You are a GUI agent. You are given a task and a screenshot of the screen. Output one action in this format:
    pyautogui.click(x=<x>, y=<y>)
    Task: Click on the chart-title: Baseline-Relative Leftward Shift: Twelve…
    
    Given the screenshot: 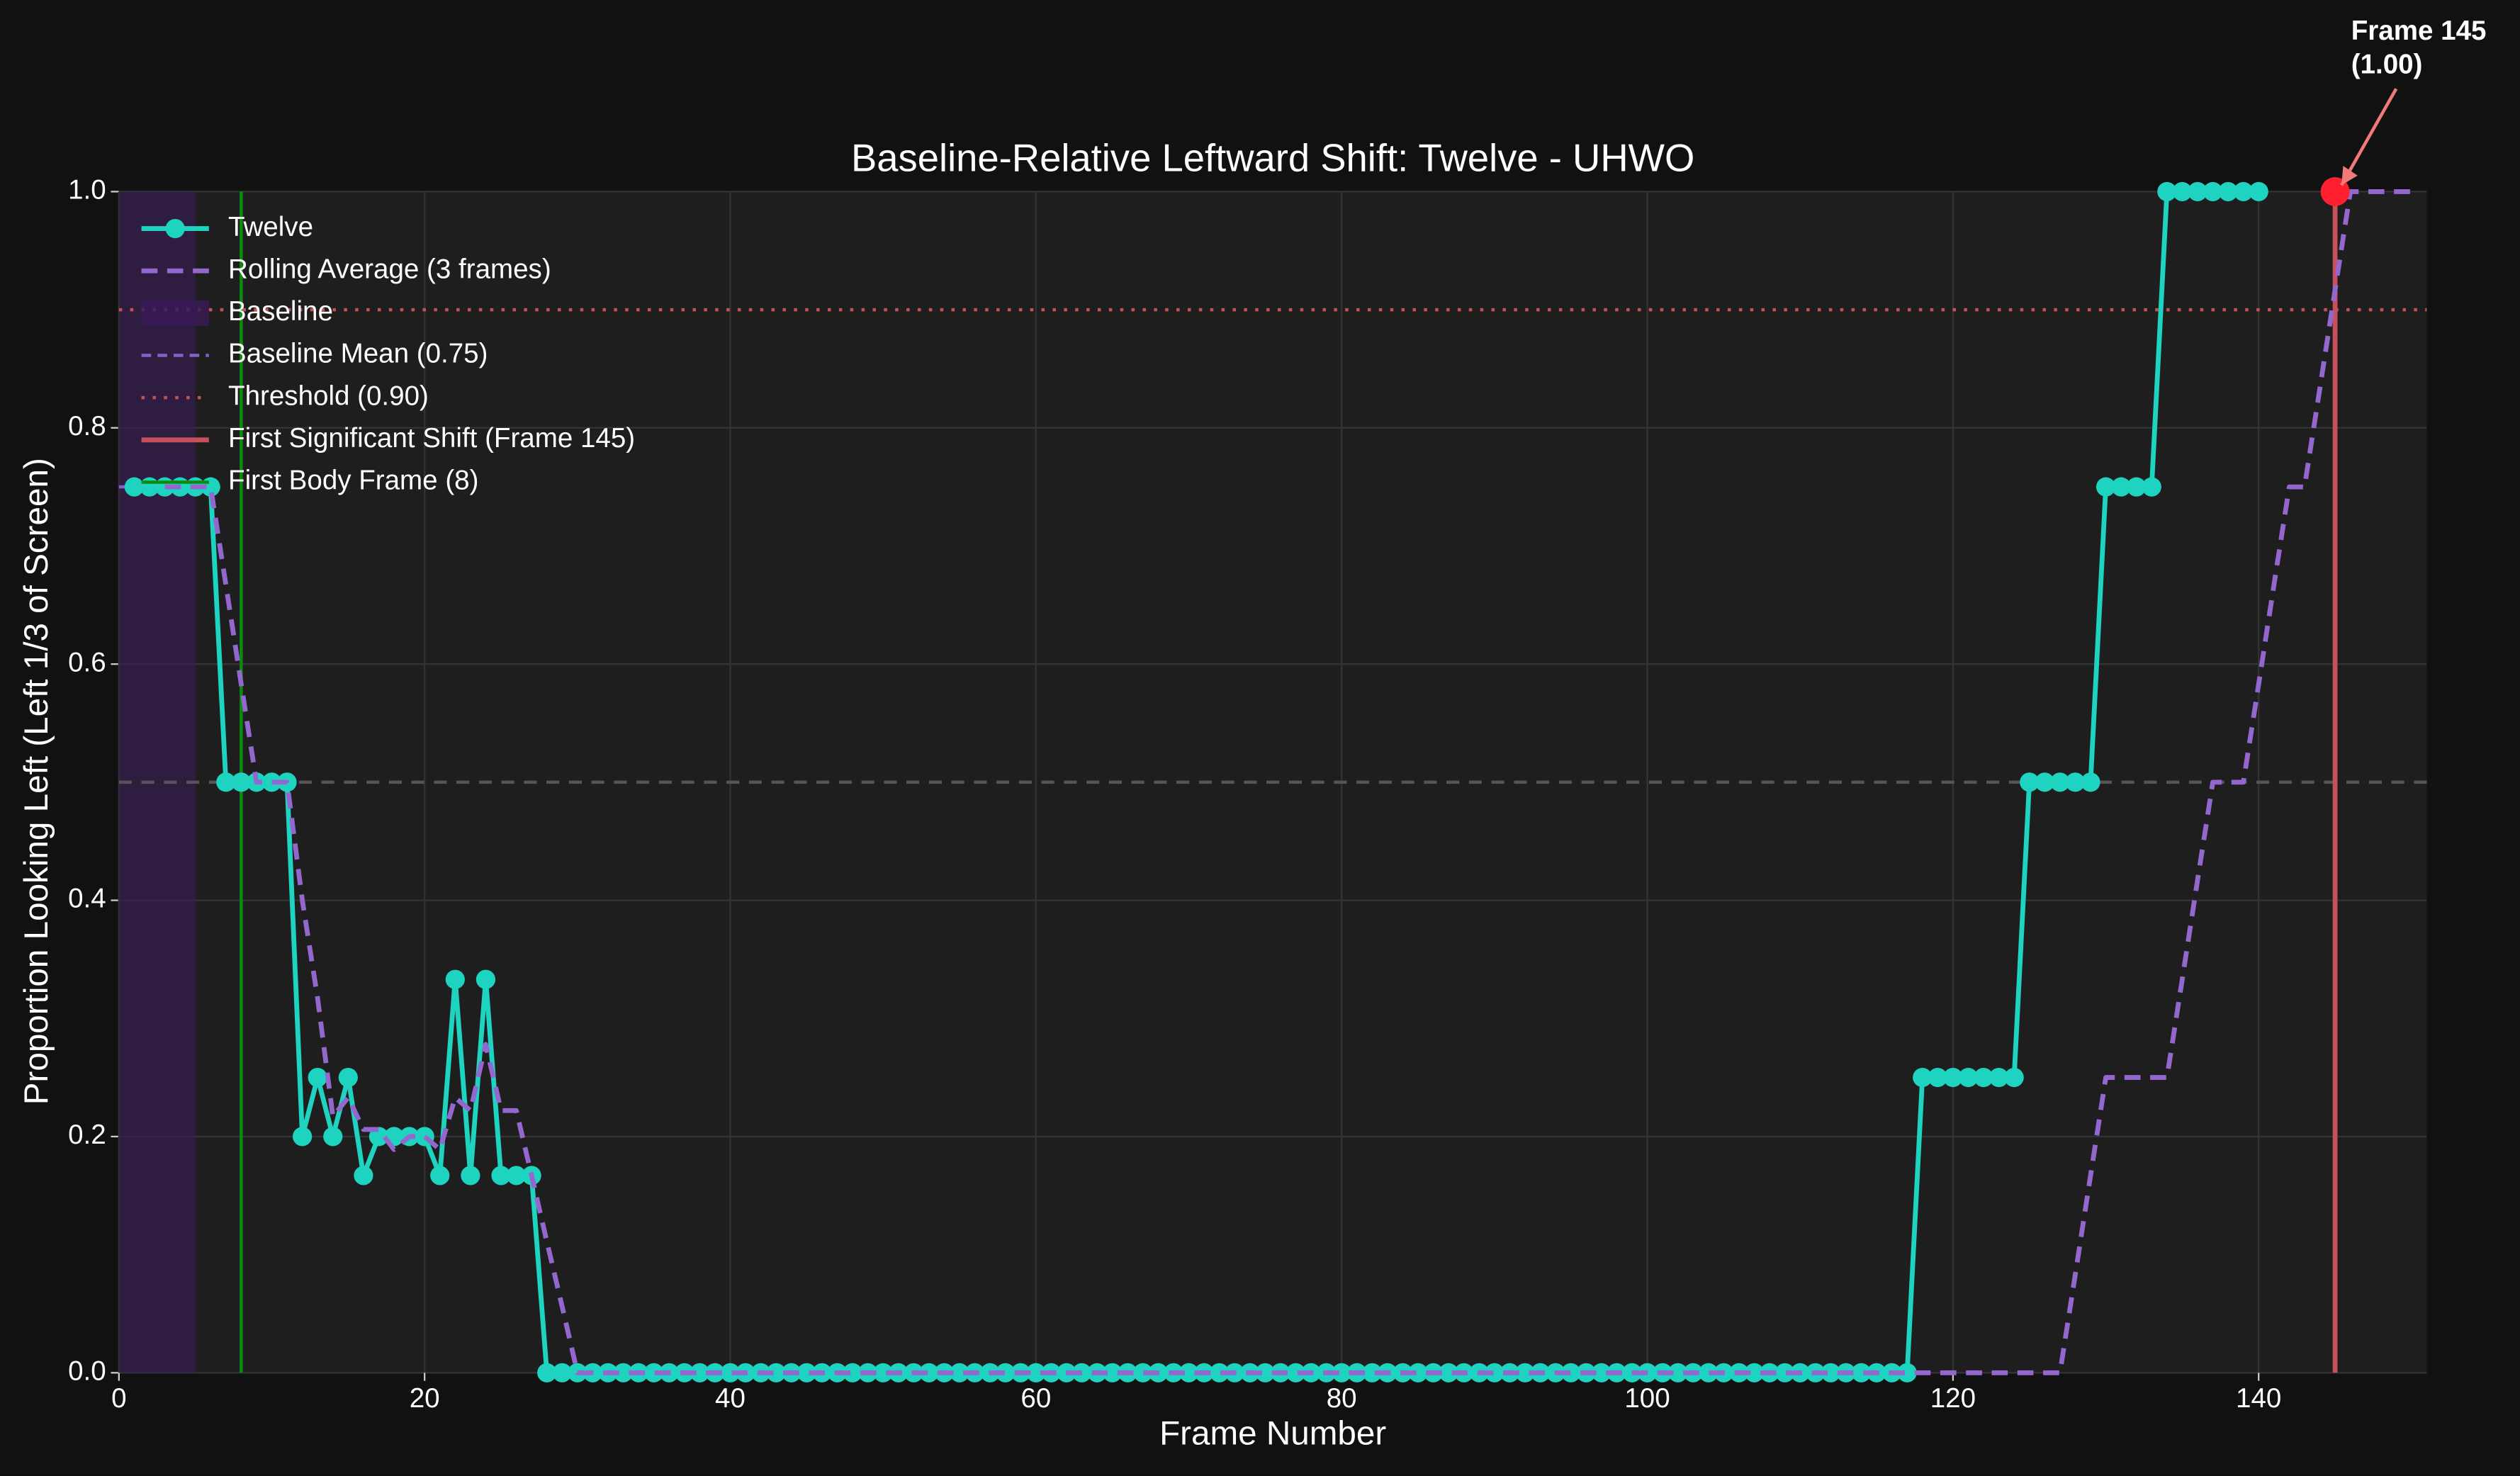 What is the action you would take?
    pyautogui.click(x=1272, y=158)
    